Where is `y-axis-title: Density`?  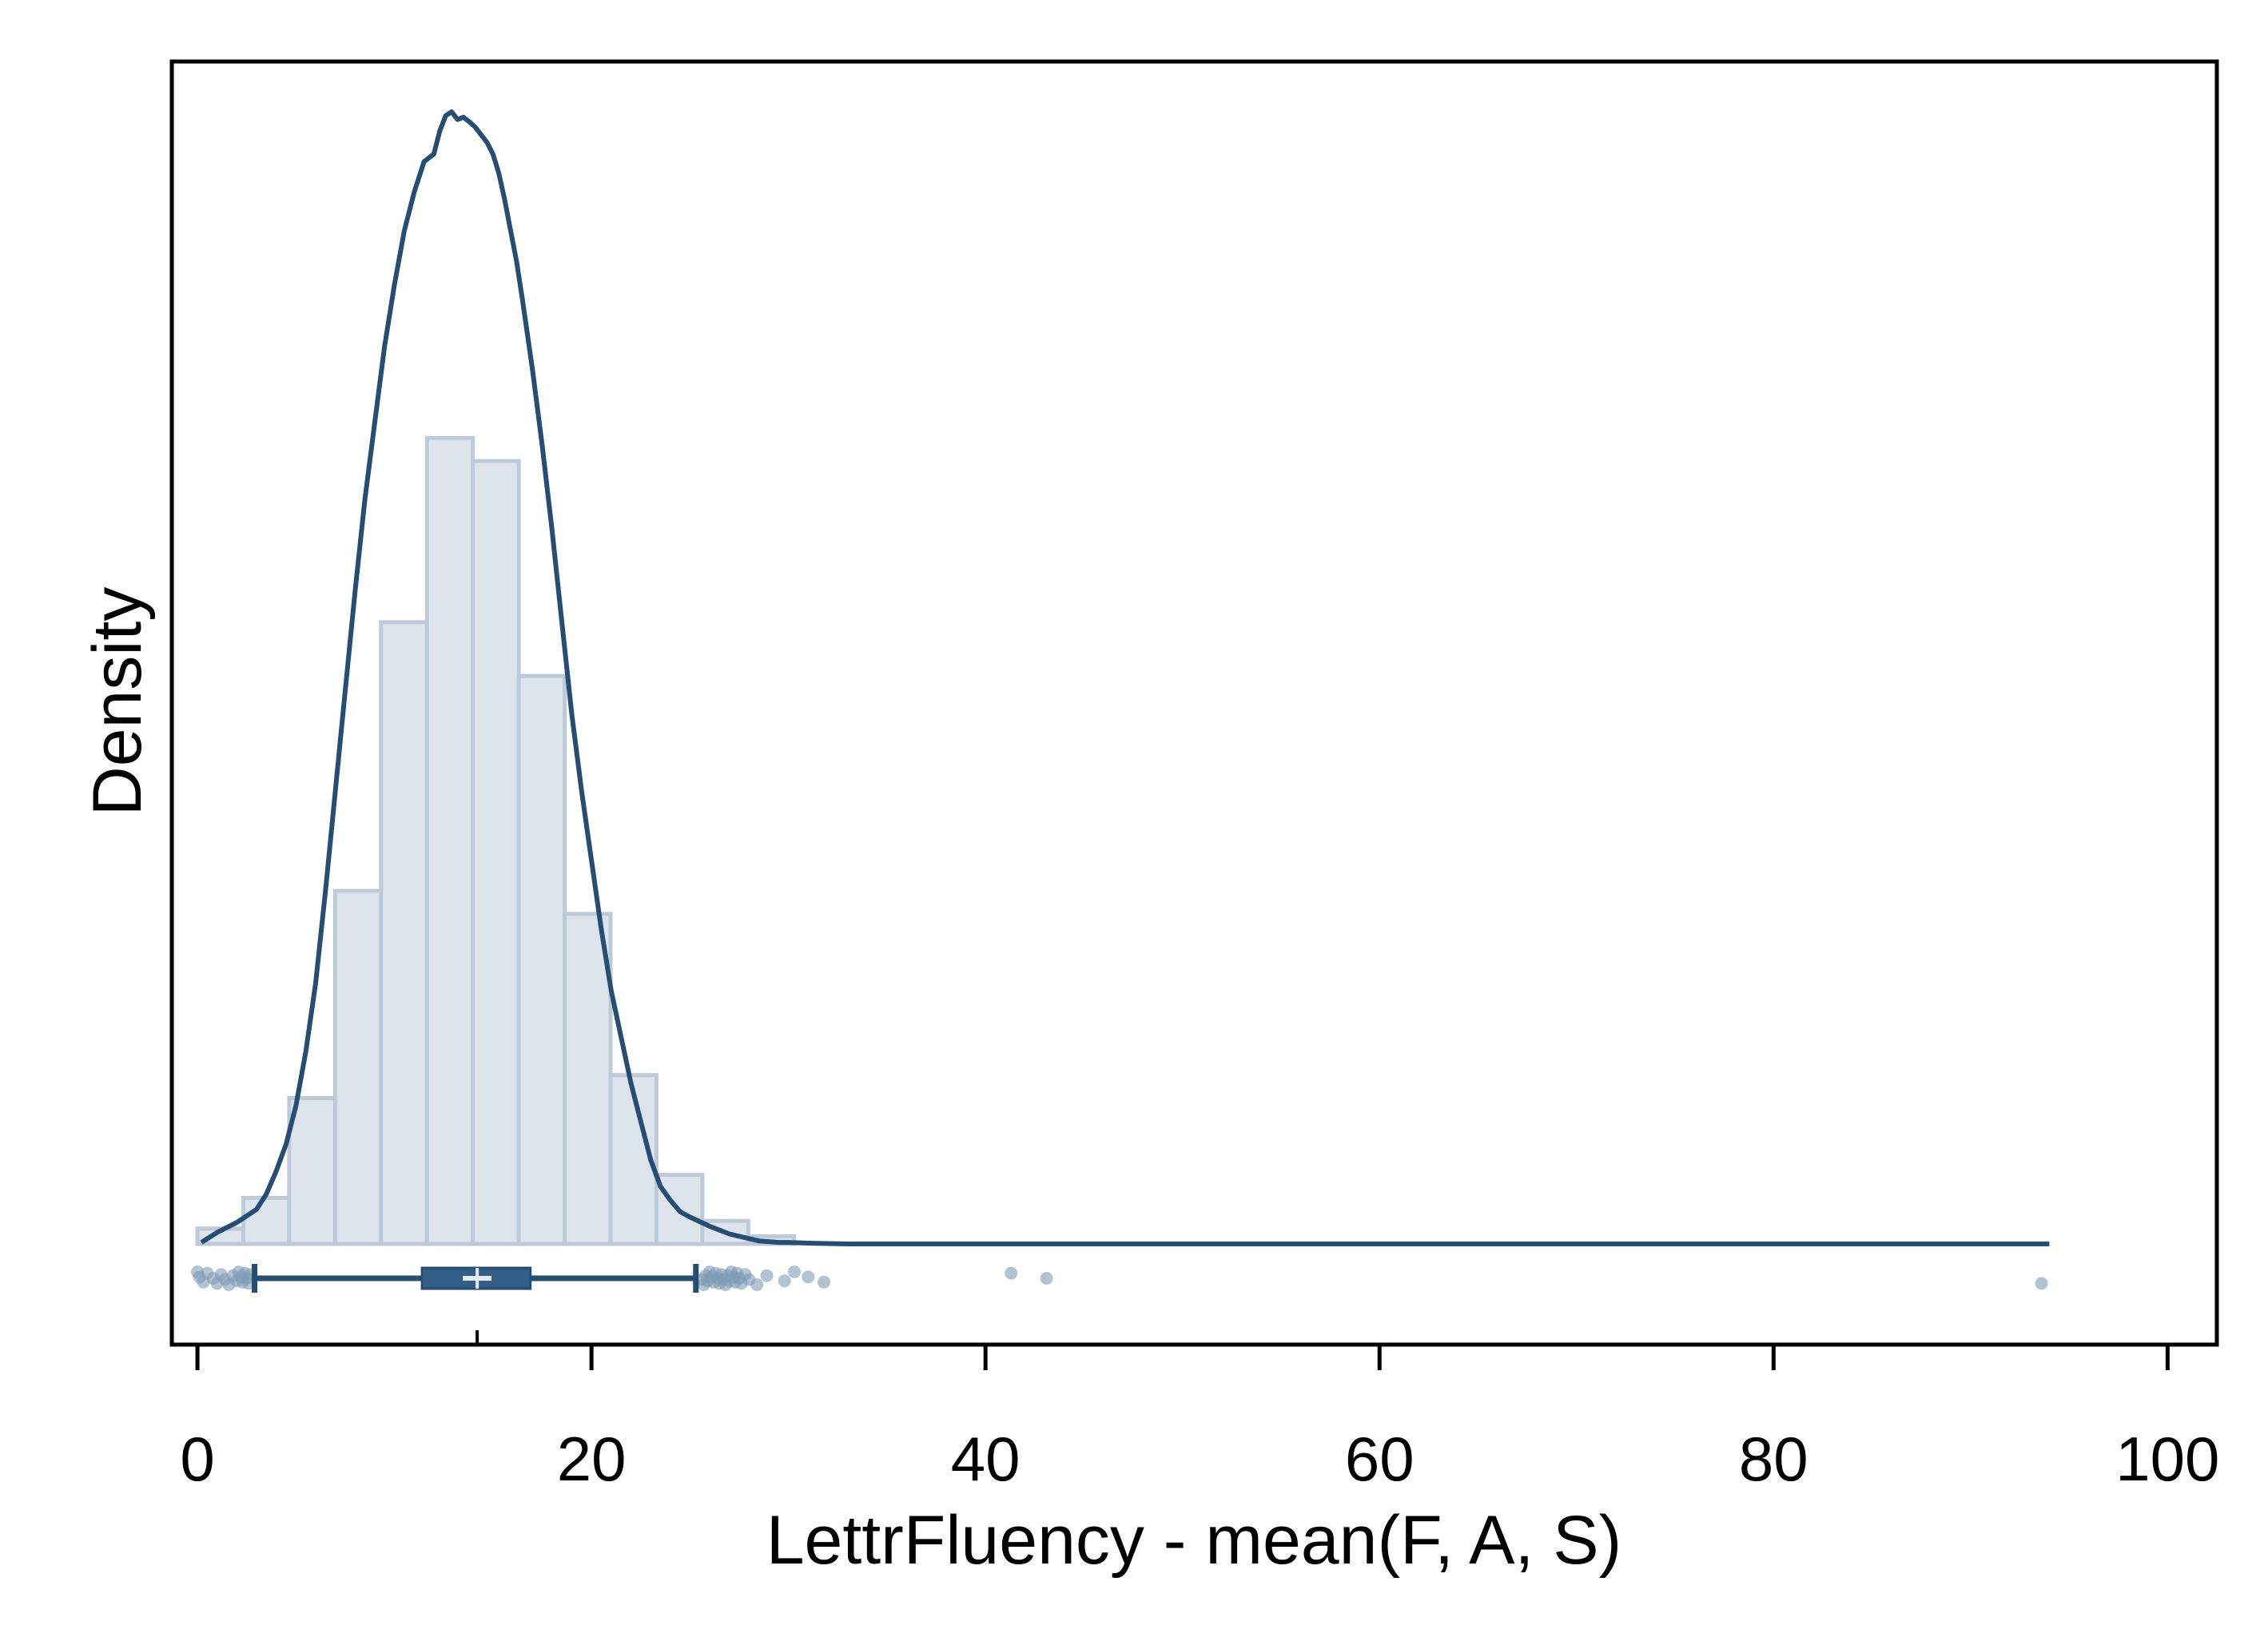
y-axis-title: Density is located at coordinates (117, 702).